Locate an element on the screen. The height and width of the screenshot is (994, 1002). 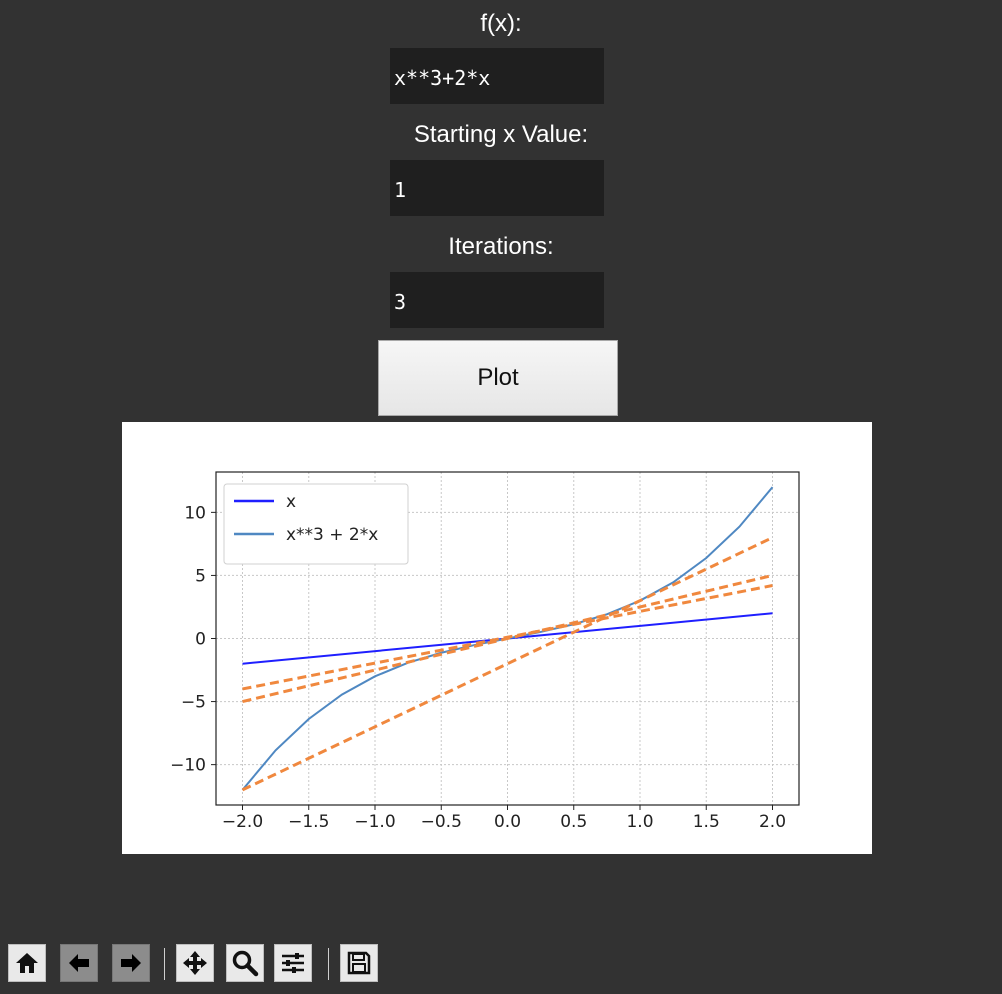
configure-subplots-icon is located at coordinates (293, 963).